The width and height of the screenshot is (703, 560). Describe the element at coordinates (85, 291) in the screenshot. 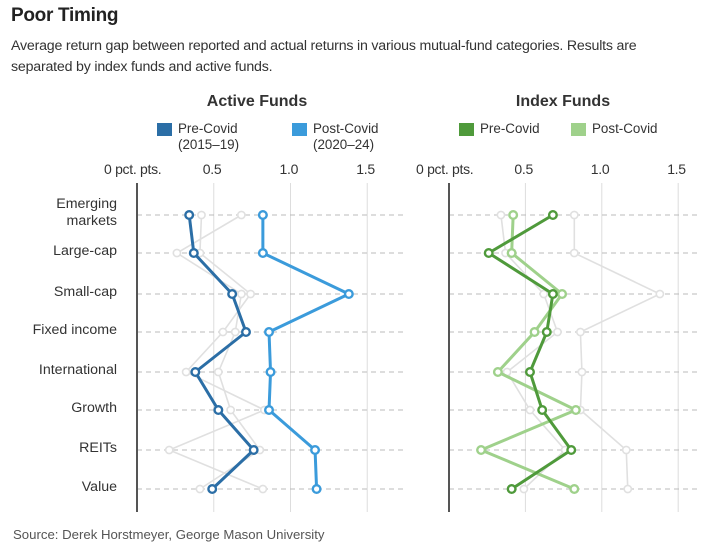

I see `row-label: Small-cap` at that location.